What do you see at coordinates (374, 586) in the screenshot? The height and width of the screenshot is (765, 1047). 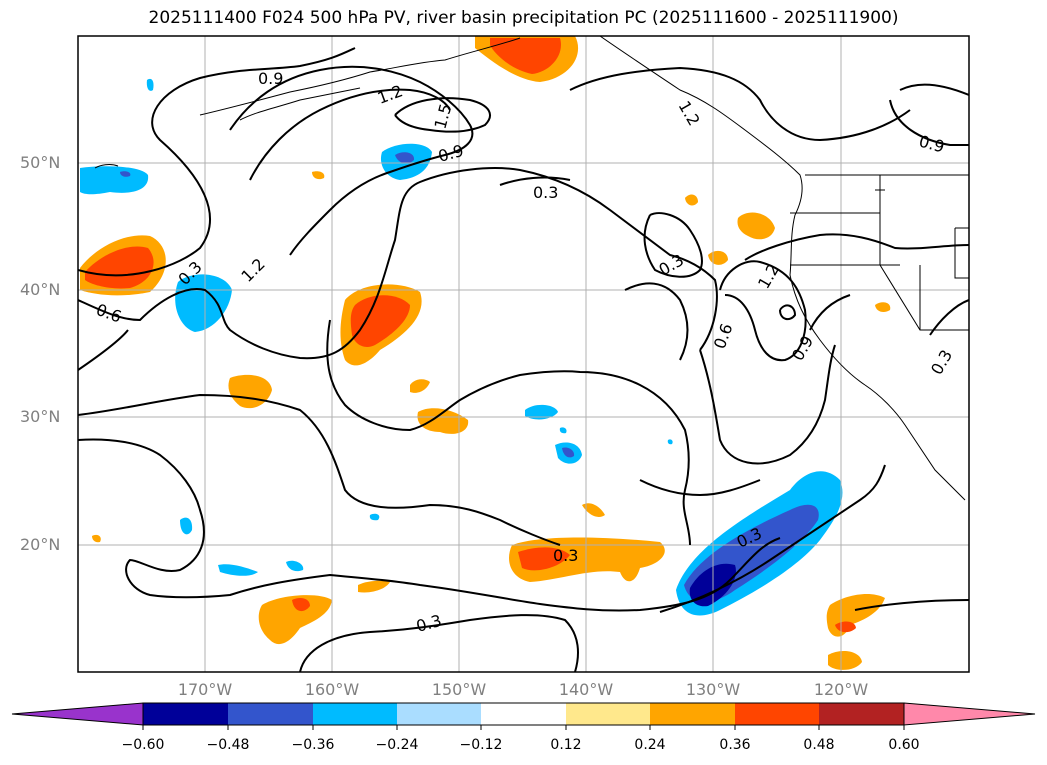 I see `precip-positive-blob7` at bounding box center [374, 586].